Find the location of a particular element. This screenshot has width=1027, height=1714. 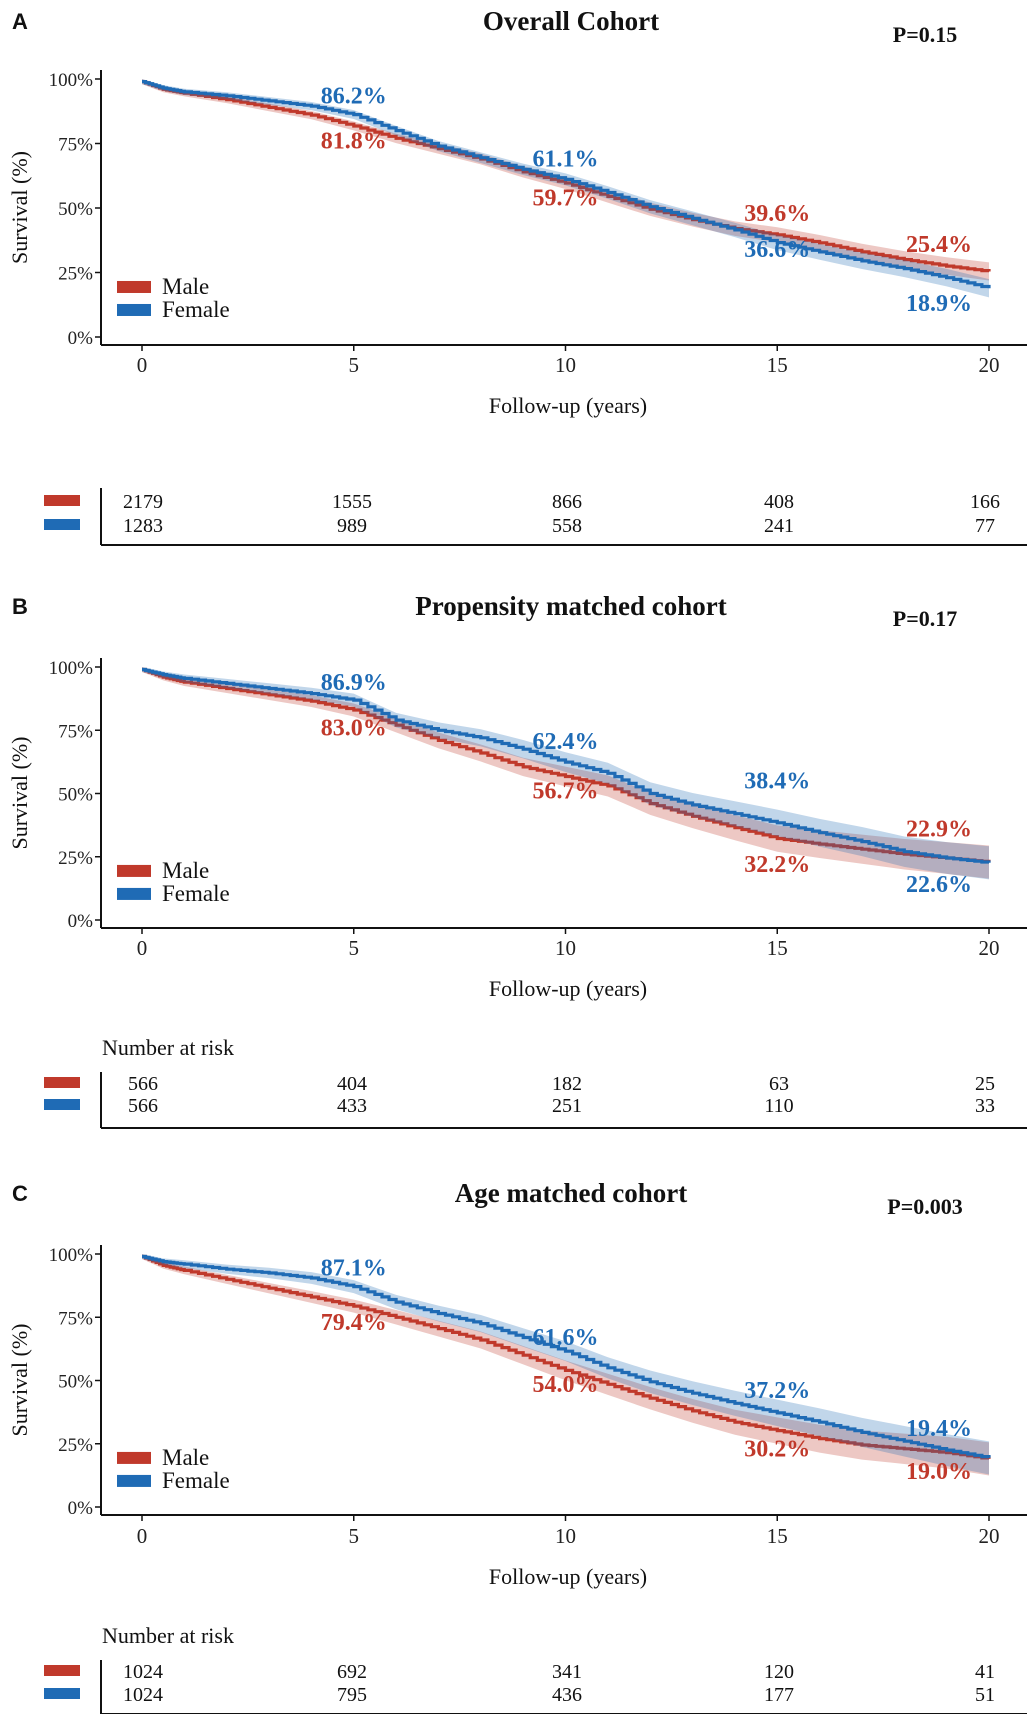

risk-count-male: 166 is located at coordinates (985, 502).